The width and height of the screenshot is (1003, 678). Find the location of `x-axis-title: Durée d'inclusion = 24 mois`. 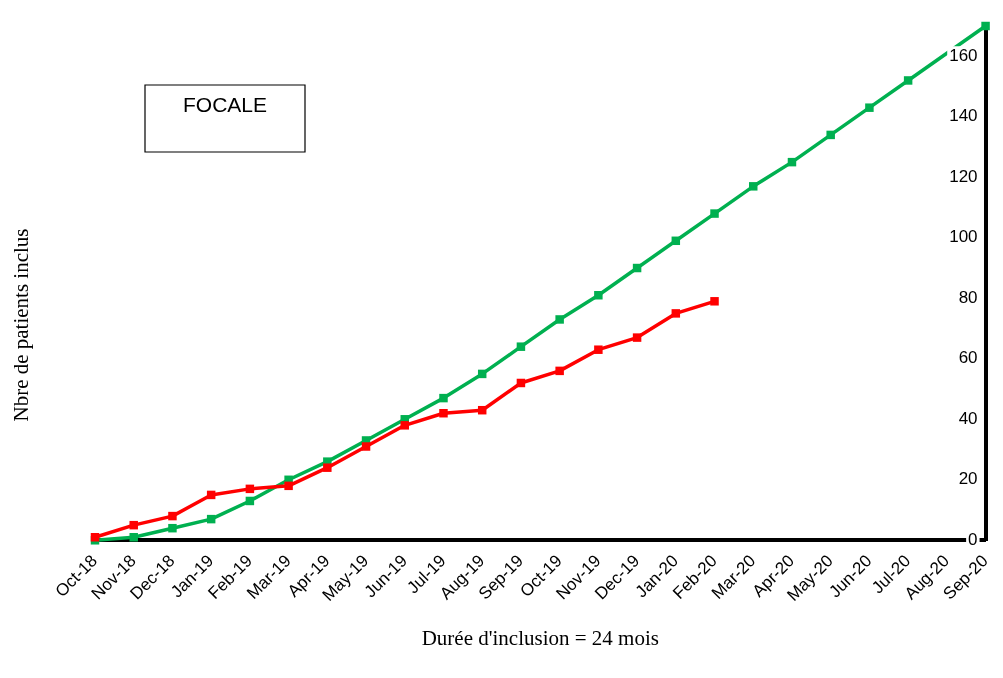

x-axis-title: Durée d'inclusion = 24 mois is located at coordinates (540, 637).